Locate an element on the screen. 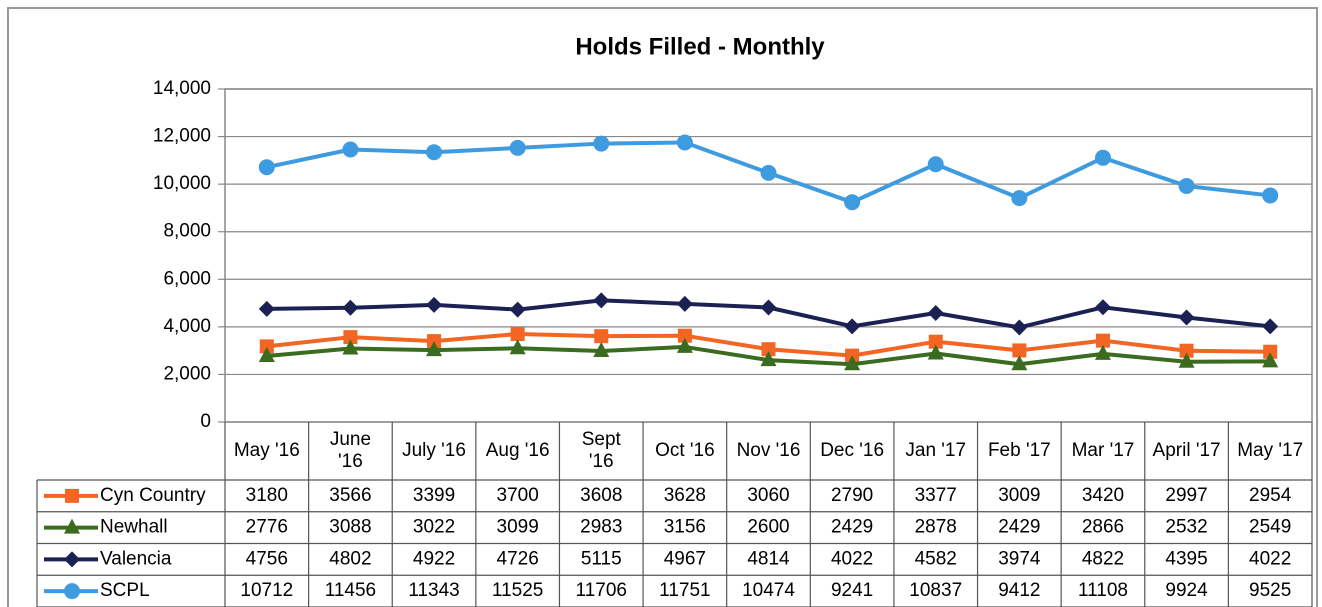 This screenshot has width=1322, height=607. table-value: 9525 is located at coordinates (1270, 590).